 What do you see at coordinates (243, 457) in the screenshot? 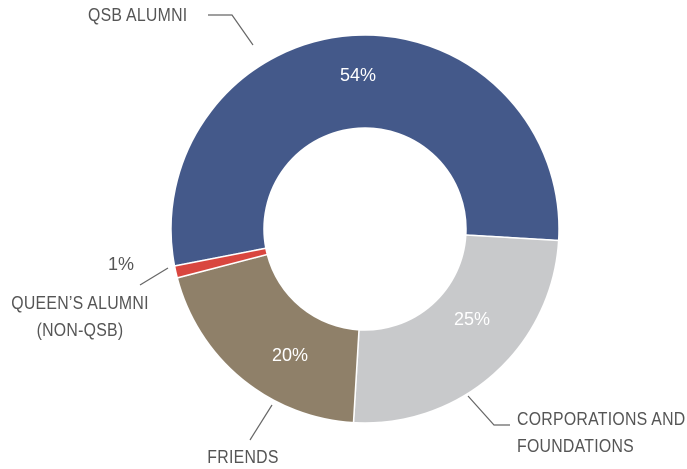
I see `category-label: FRIENDS` at bounding box center [243, 457].